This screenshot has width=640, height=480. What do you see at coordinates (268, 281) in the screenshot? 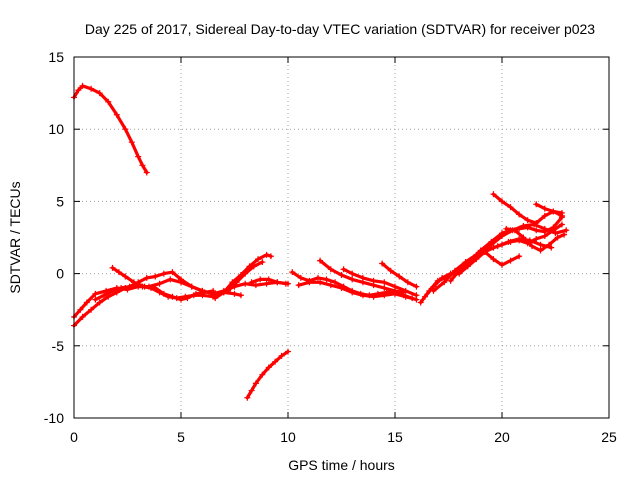
I see `series-track-g` at bounding box center [268, 281].